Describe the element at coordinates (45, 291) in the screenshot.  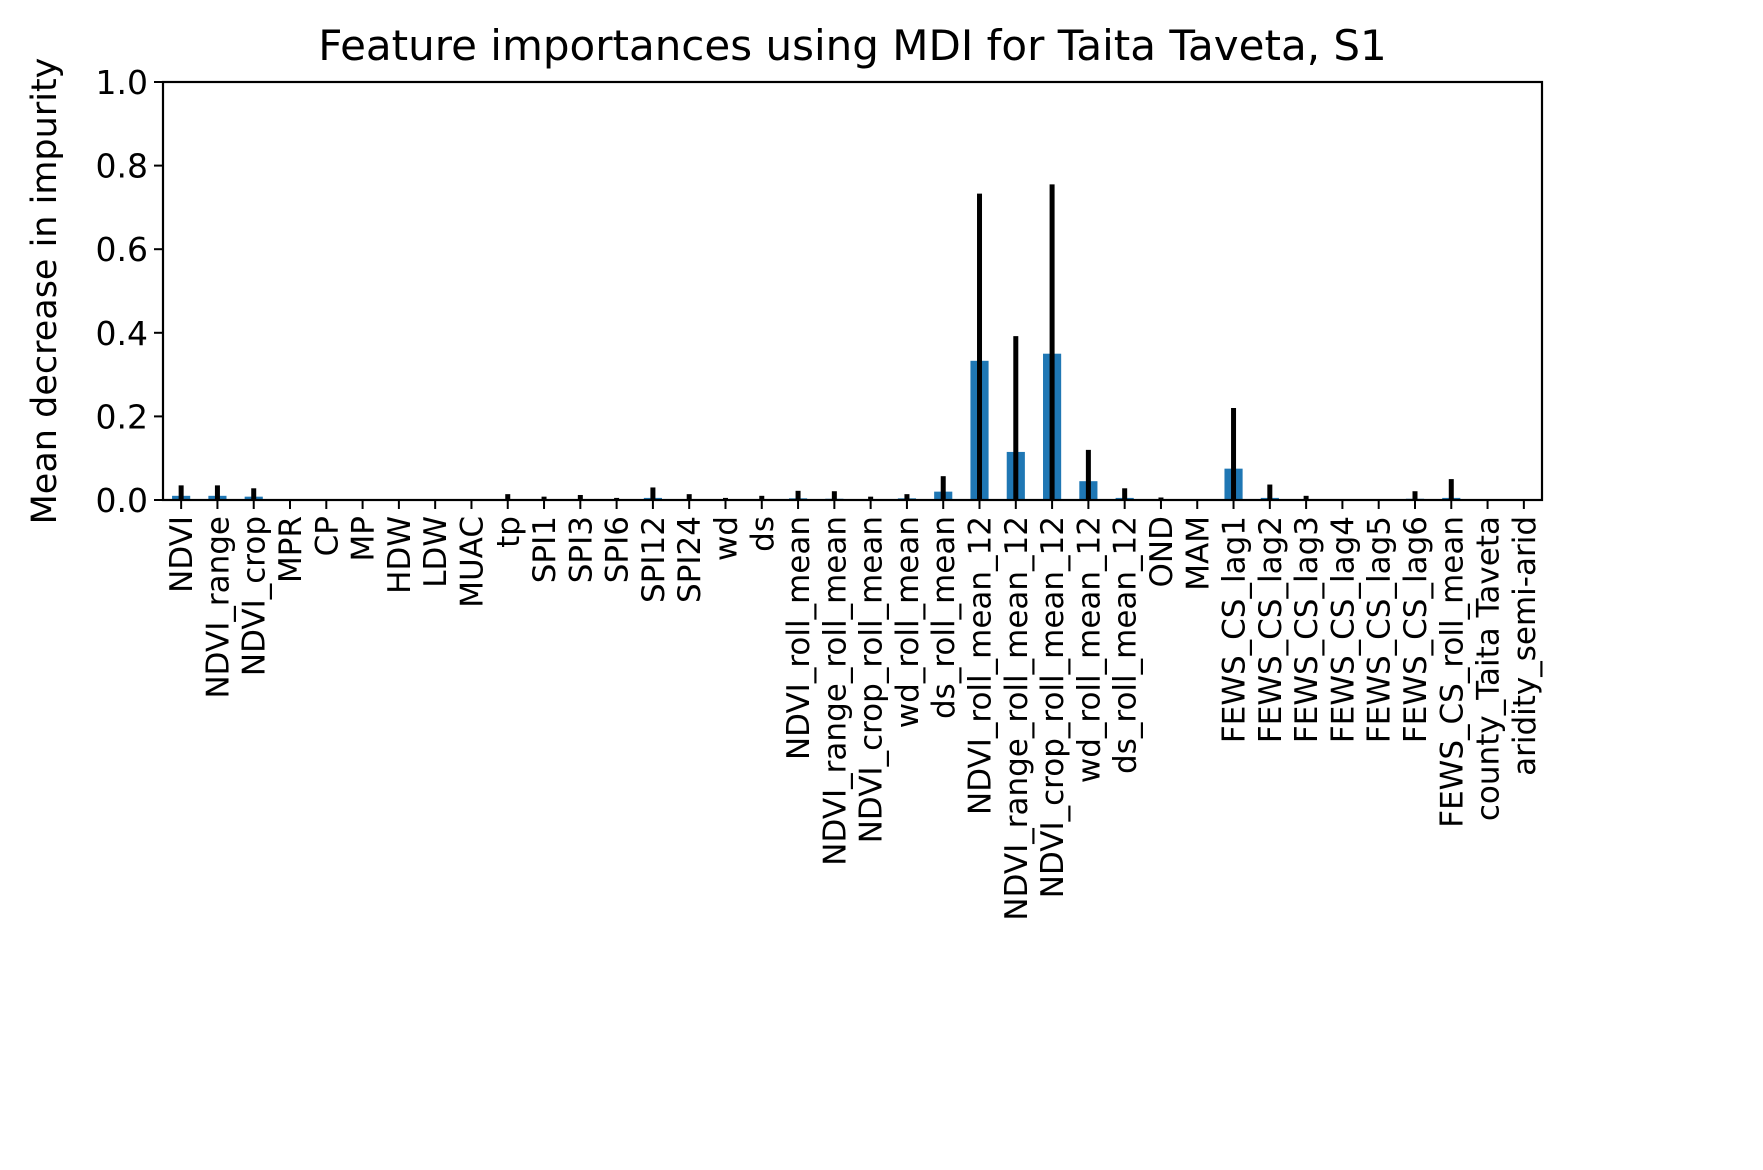
I see `y-axis-label: Mean decrease in impurity` at that location.